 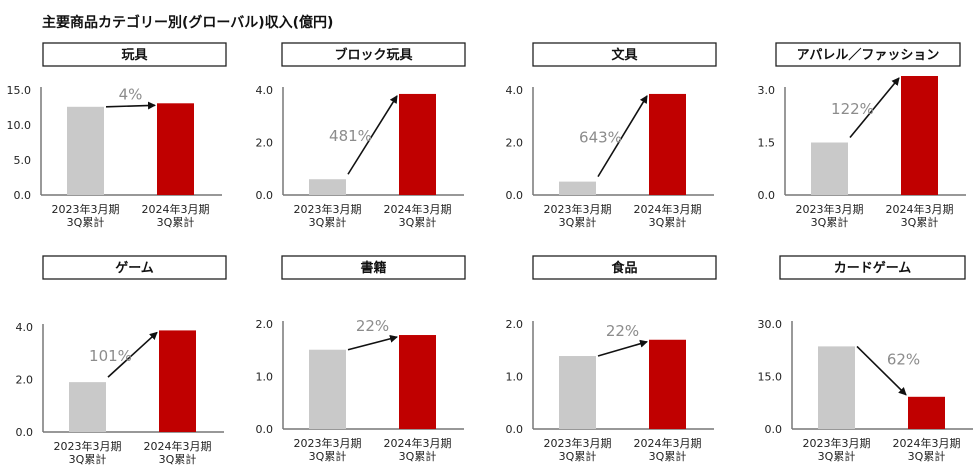 What do you see at coordinates (903, 360) in the screenshot?
I see `change-percent-label: 62%` at bounding box center [903, 360].